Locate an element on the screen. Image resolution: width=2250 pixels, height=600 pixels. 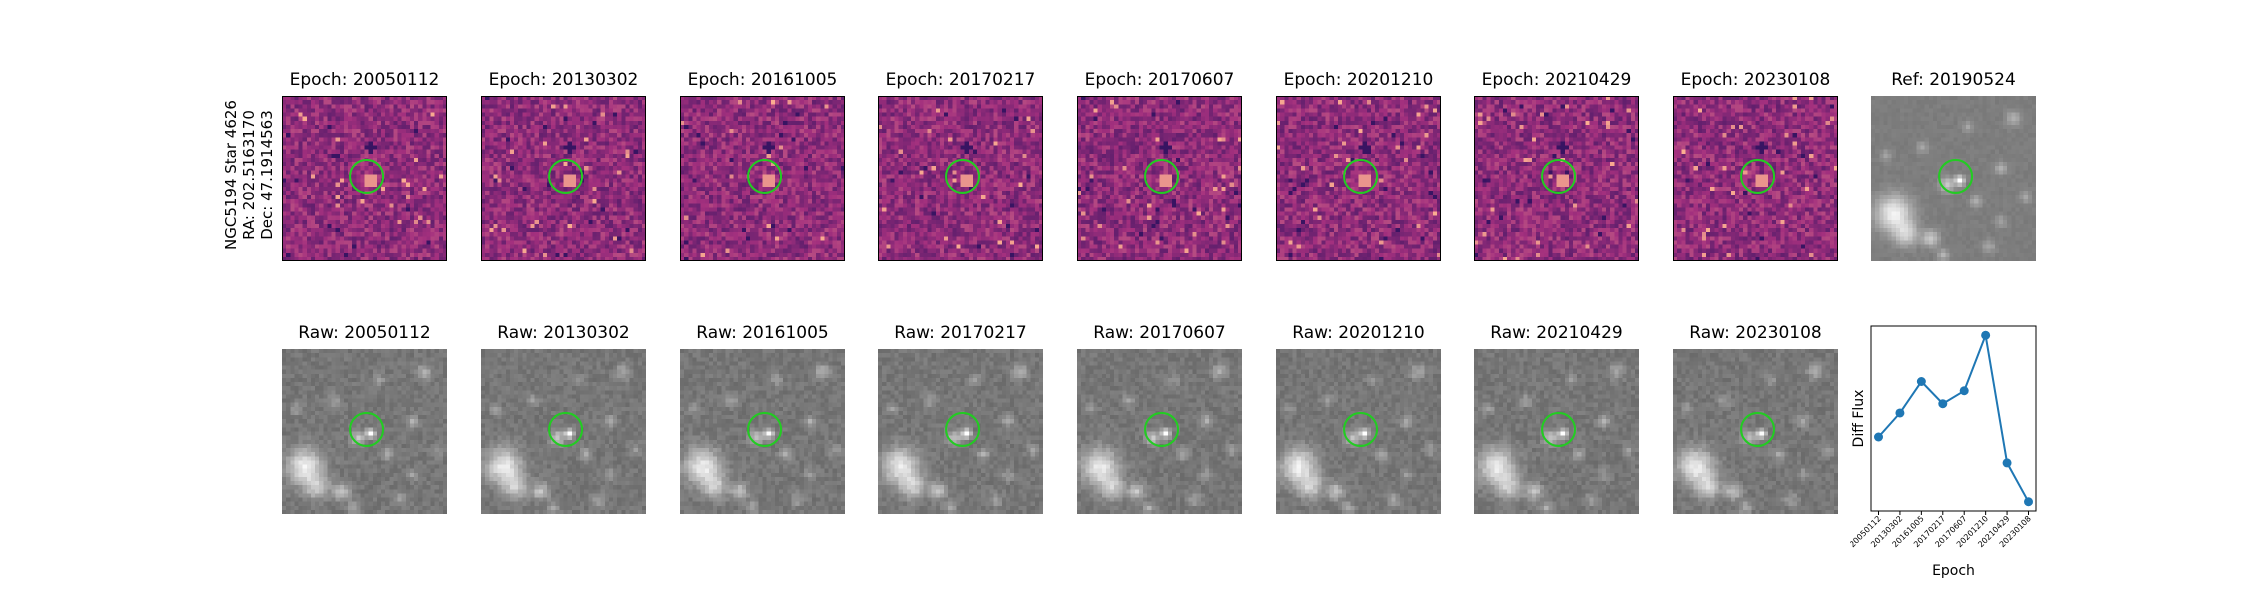
raw-panel-title: Raw: 20170217 is located at coordinates (961, 333).